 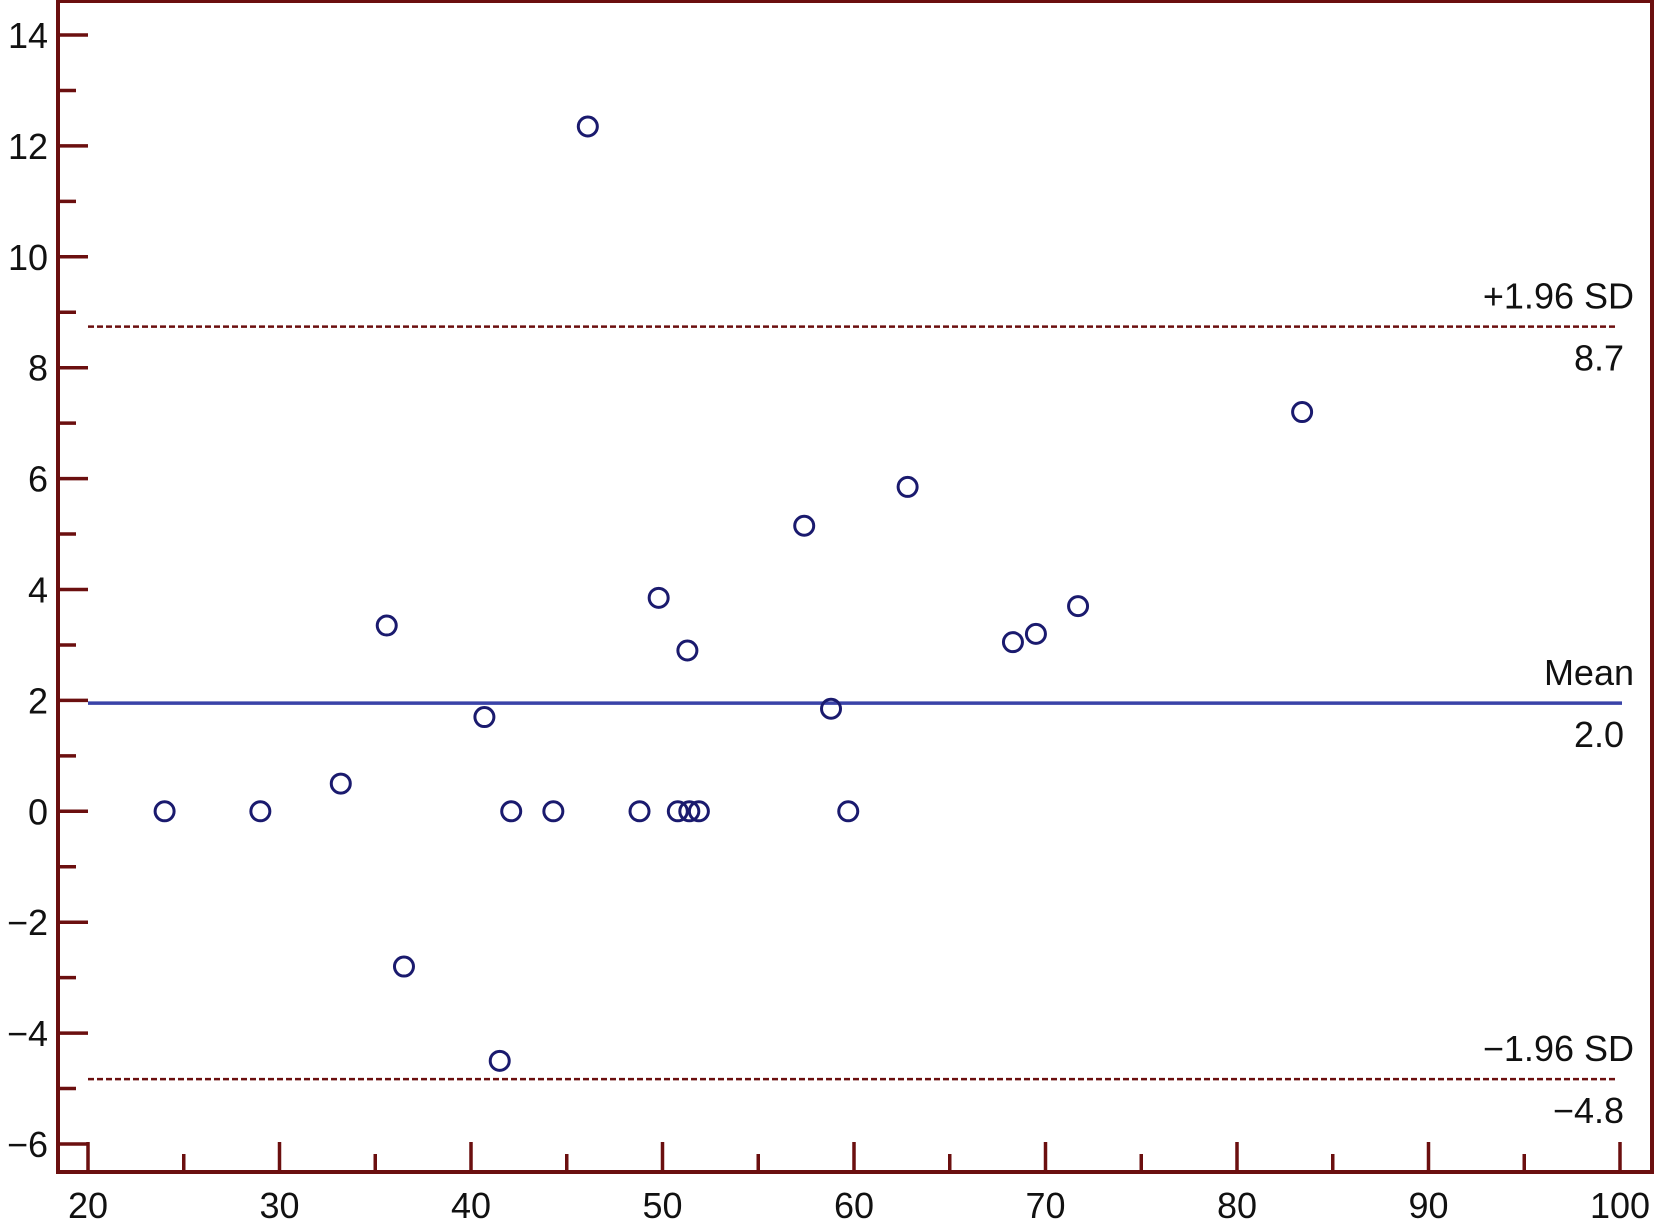 What do you see at coordinates (1599, 734) in the screenshot?
I see `reference-value-label: 2.0` at bounding box center [1599, 734].